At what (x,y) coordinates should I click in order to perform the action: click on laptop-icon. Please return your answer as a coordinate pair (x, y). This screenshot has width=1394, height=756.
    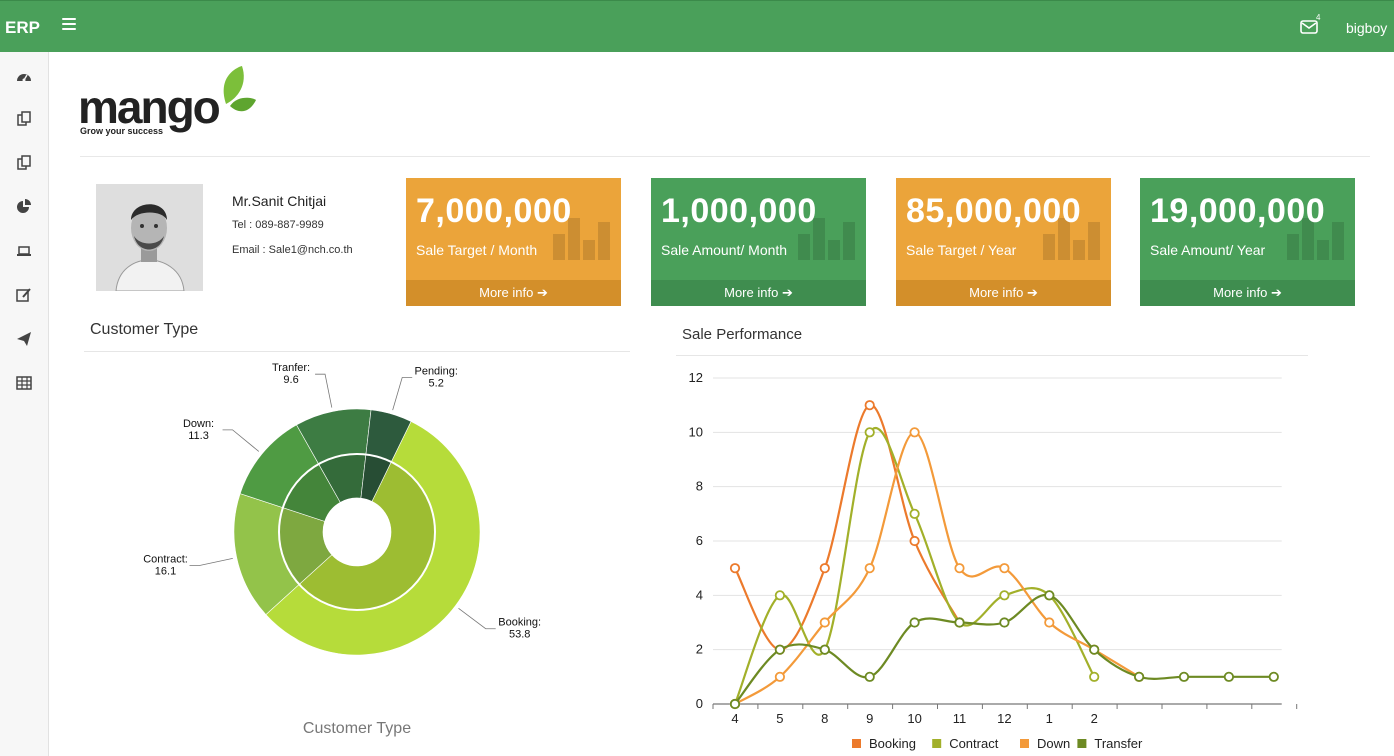
    Looking at the image, I should click on (24, 251).